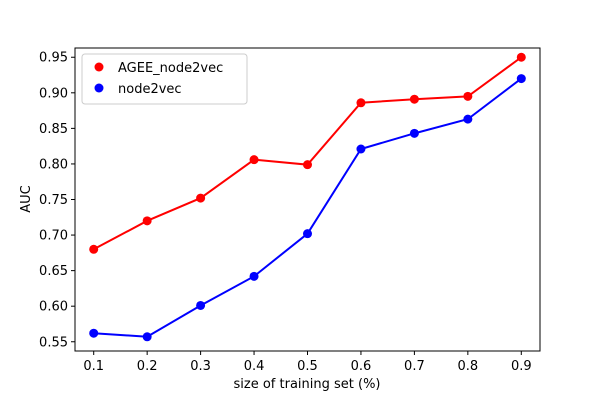 The image size is (600, 400). What do you see at coordinates (53, 307) in the screenshot?
I see `y-tick-label: 0.60` at bounding box center [53, 307].